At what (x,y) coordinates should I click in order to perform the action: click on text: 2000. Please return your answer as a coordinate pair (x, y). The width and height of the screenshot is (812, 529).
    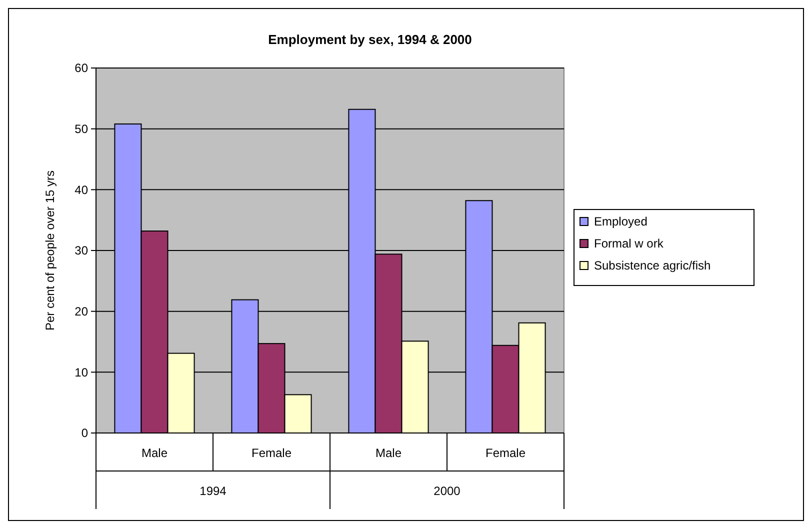
    Looking at the image, I should click on (447, 491).